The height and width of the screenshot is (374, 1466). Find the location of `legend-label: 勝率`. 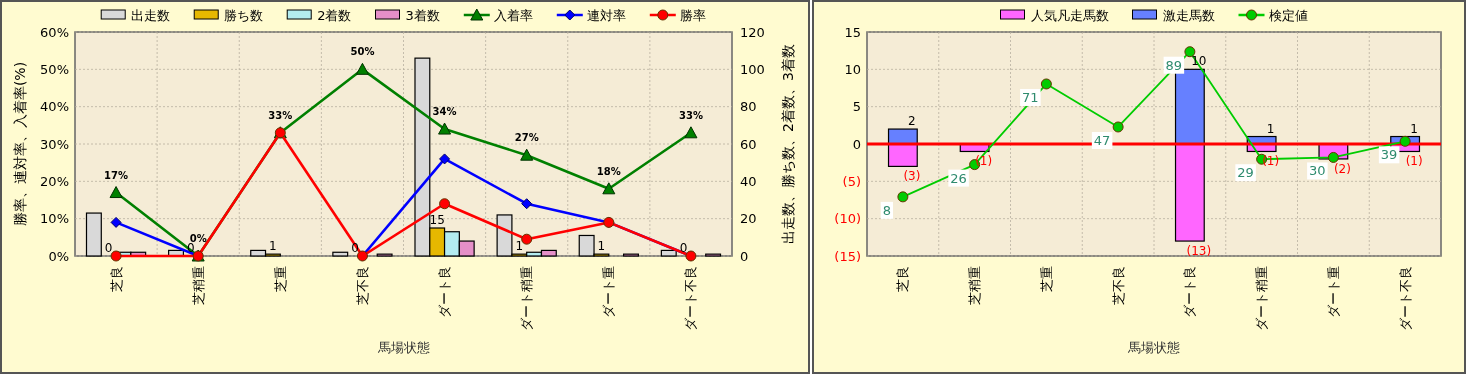

legend-label: 勝率 is located at coordinates (692, 15).